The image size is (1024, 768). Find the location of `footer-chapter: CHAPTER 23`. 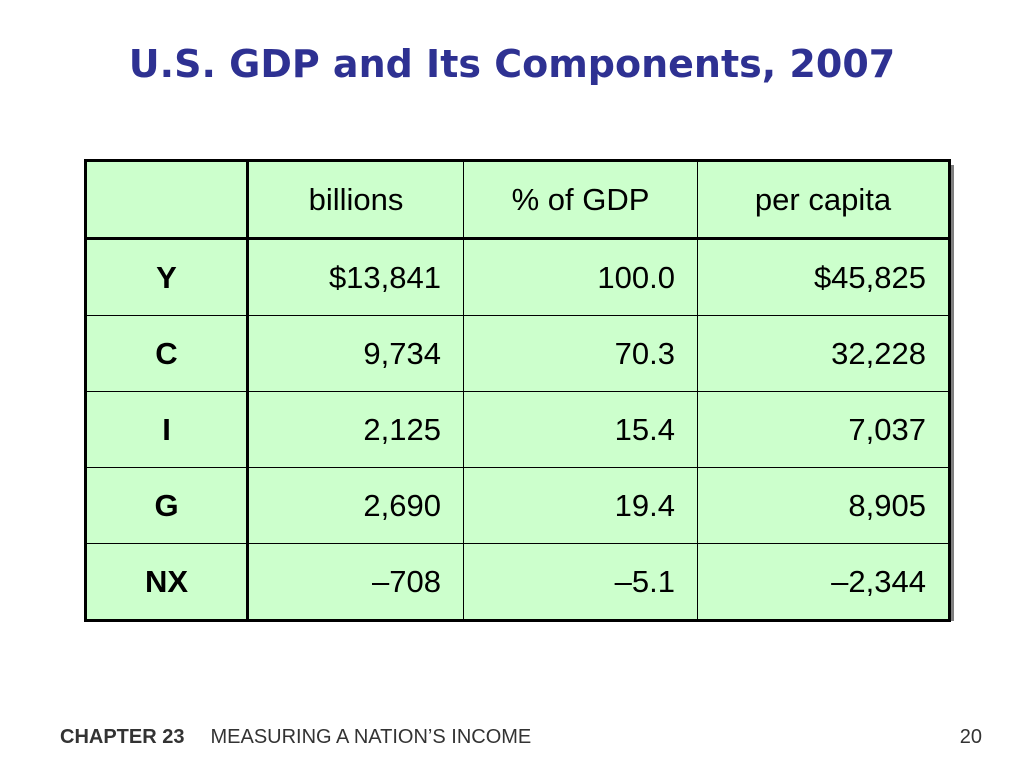

footer-chapter: CHAPTER 23 is located at coordinates (122, 737).